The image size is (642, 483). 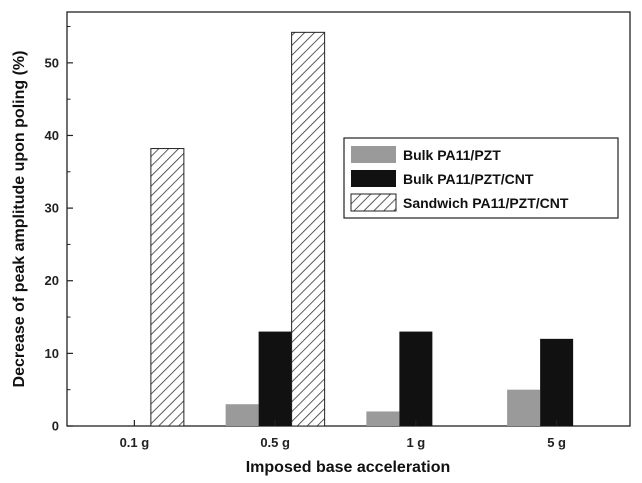 What do you see at coordinates (275, 442) in the screenshot?
I see `x-tick-label: 0.5 g` at bounding box center [275, 442].